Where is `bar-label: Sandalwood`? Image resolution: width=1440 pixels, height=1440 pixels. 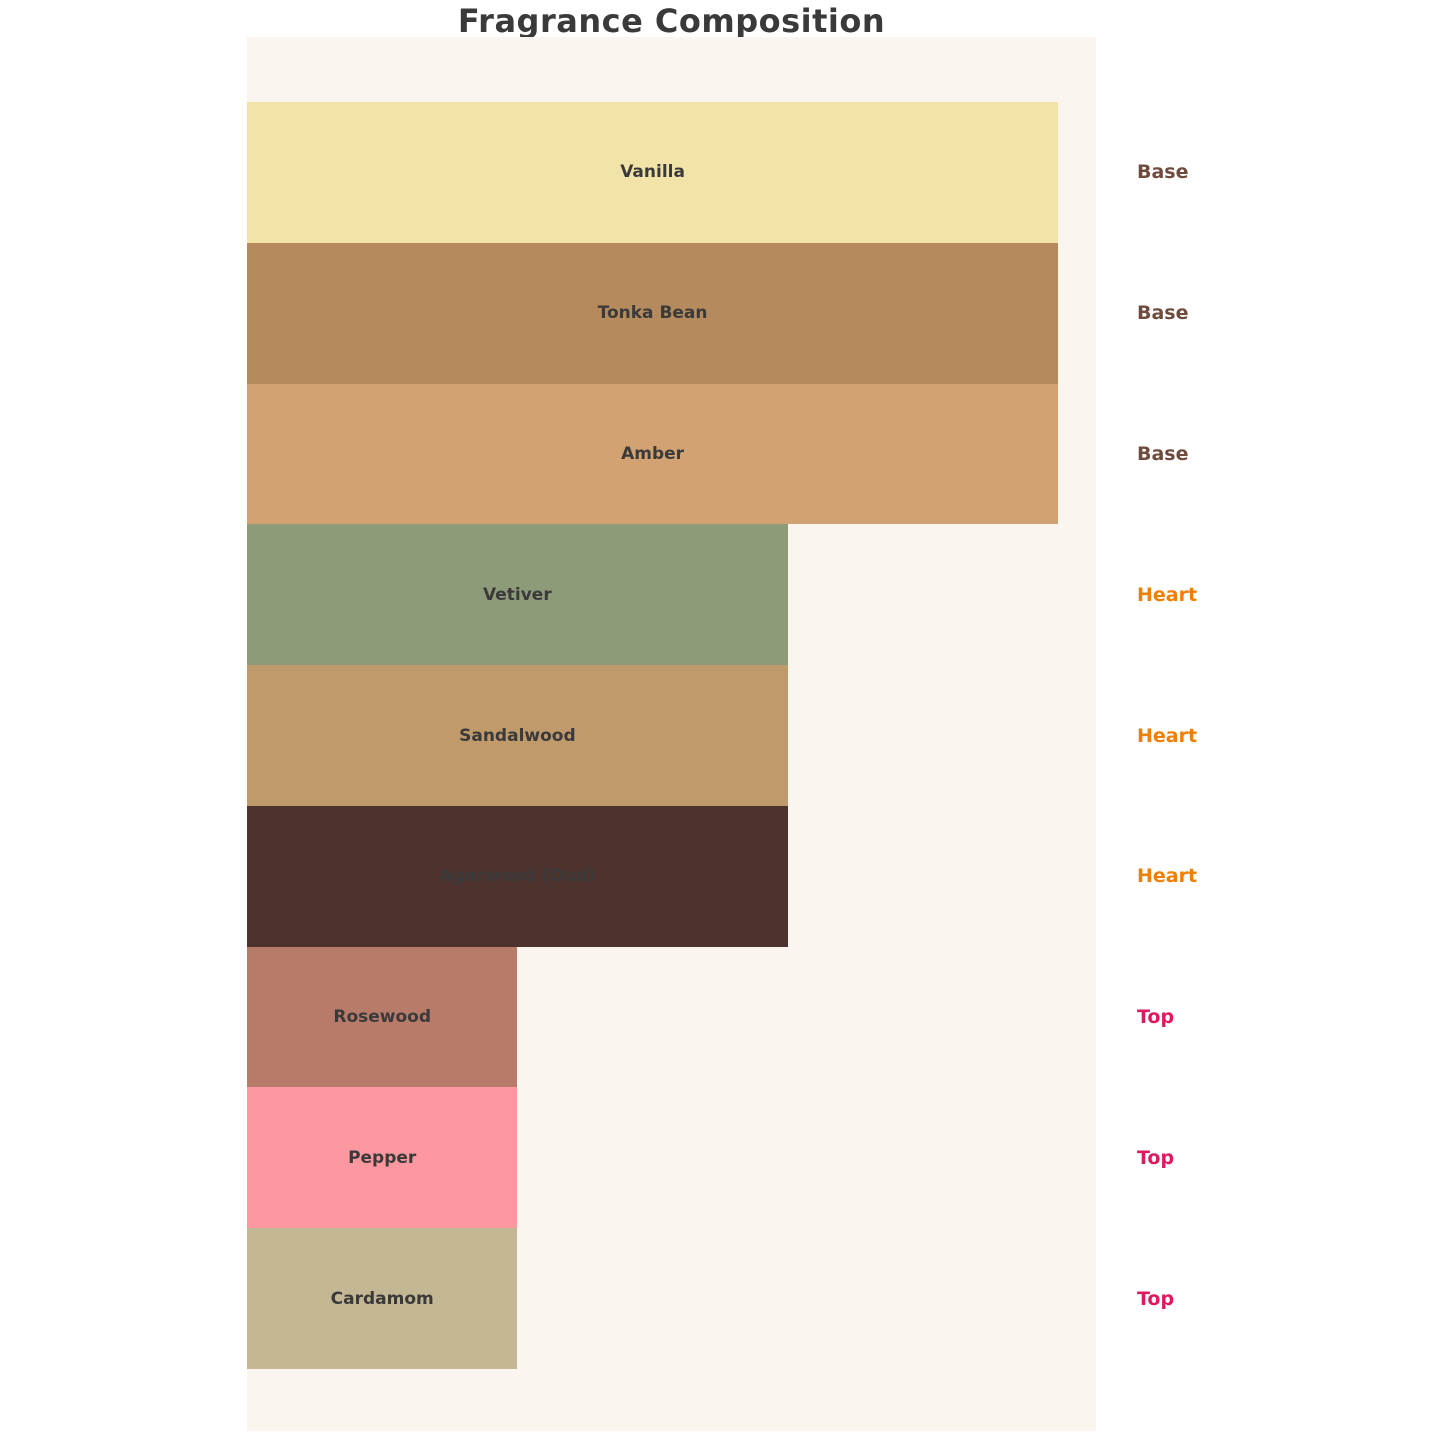
bar-label: Sandalwood is located at coordinates (517, 735).